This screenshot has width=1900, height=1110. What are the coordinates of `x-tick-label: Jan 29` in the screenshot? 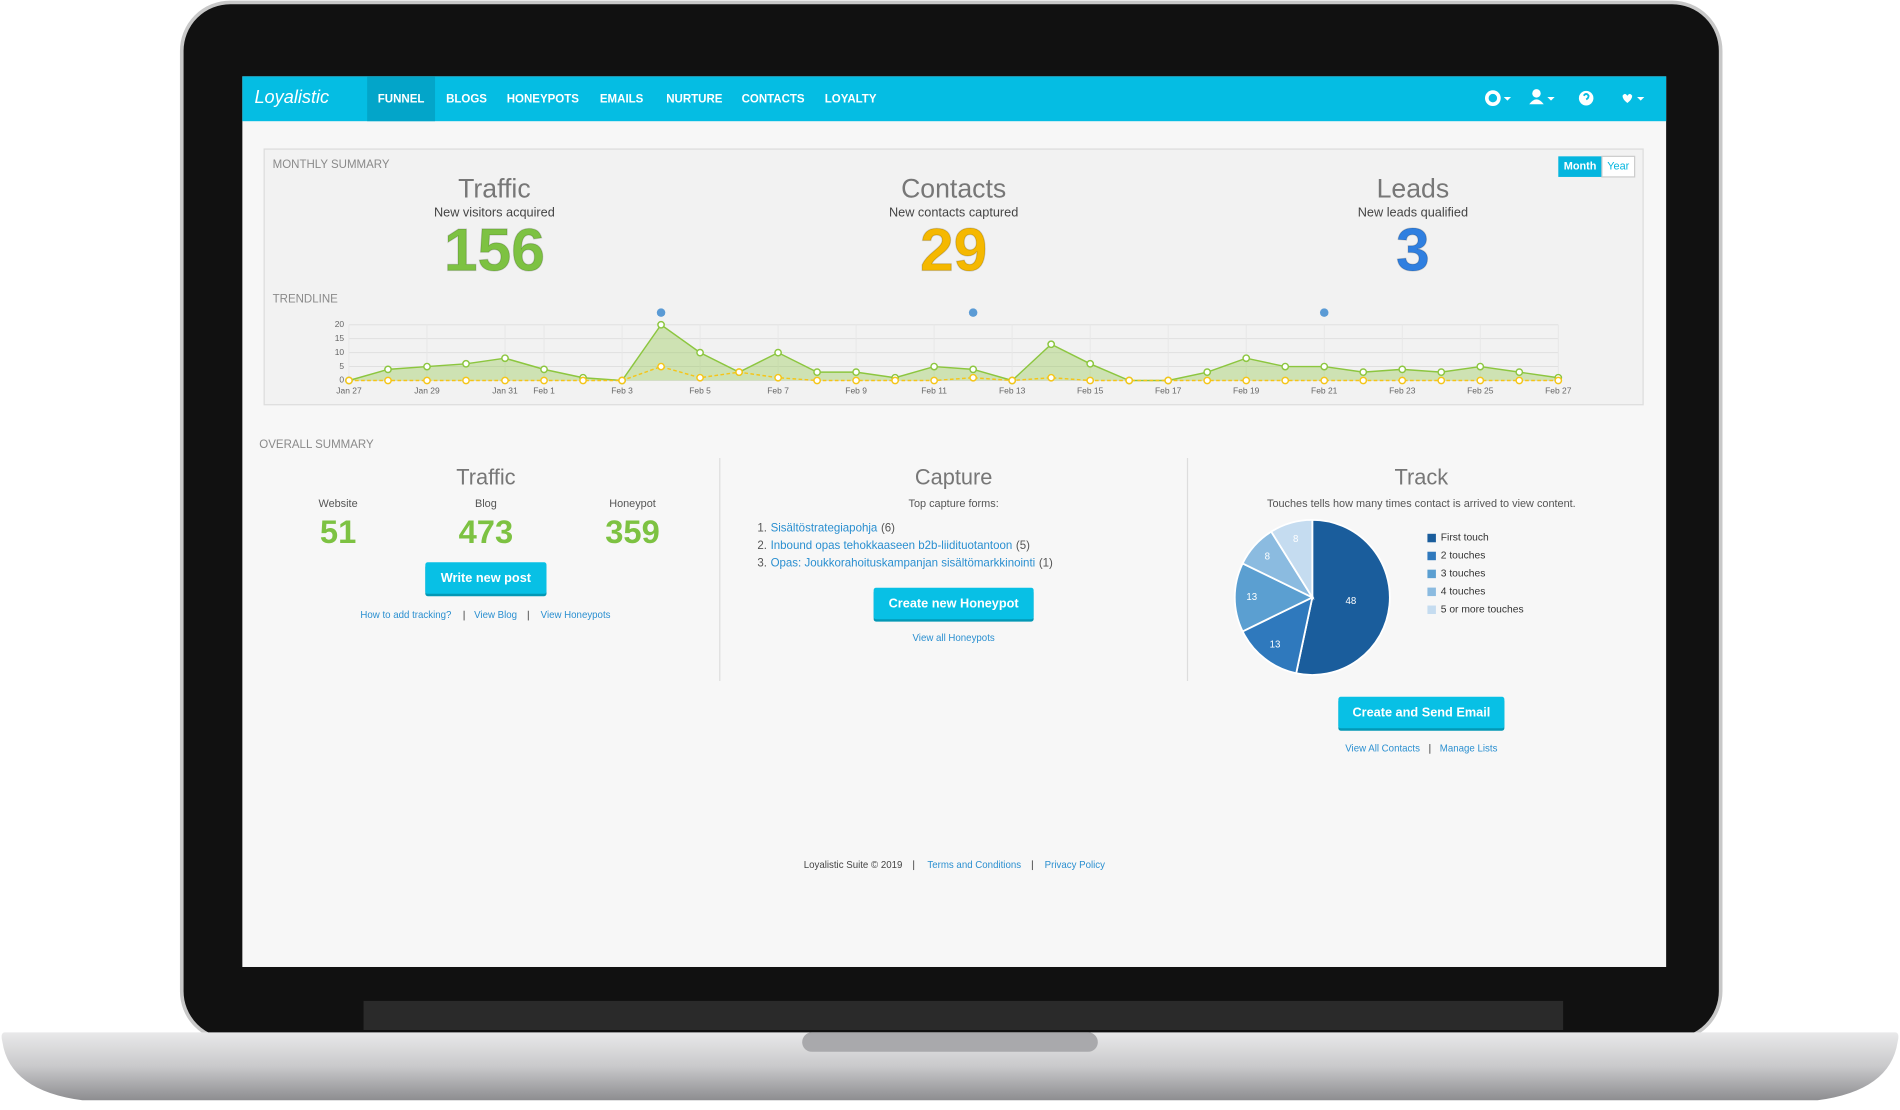 It's located at (427, 391).